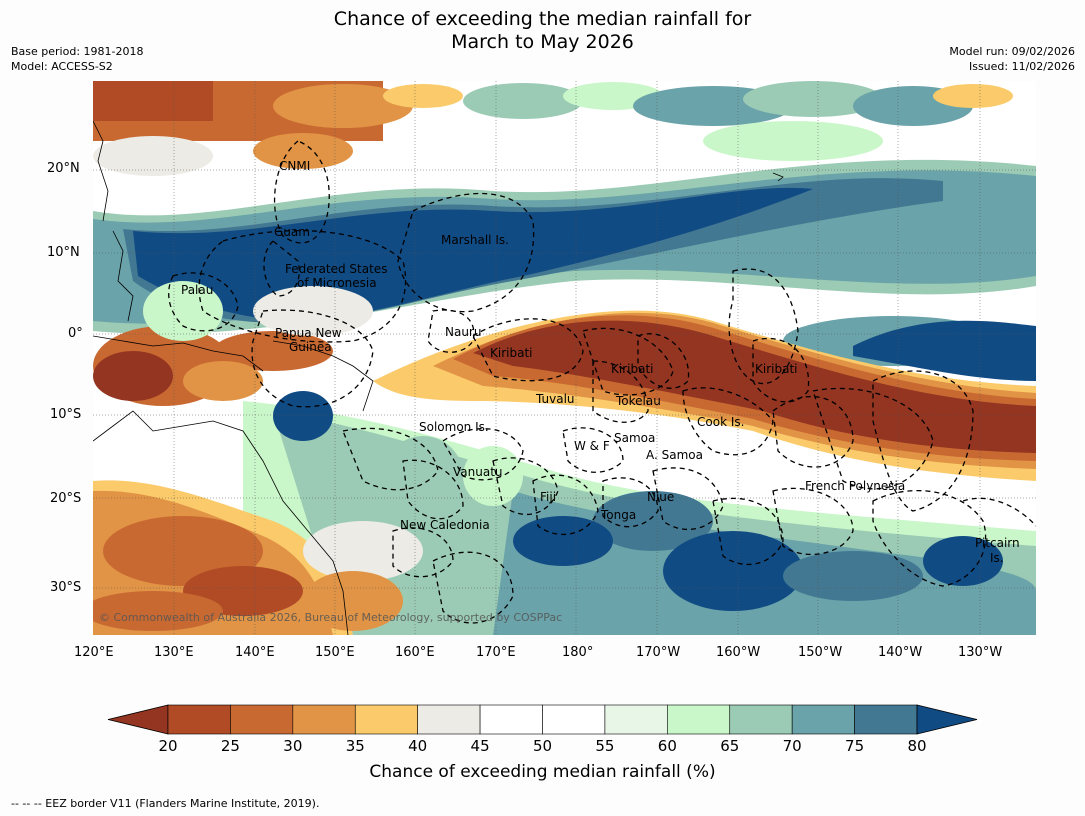  I want to click on issued-date: Issued: 11/02/2026, so click(1021, 66).